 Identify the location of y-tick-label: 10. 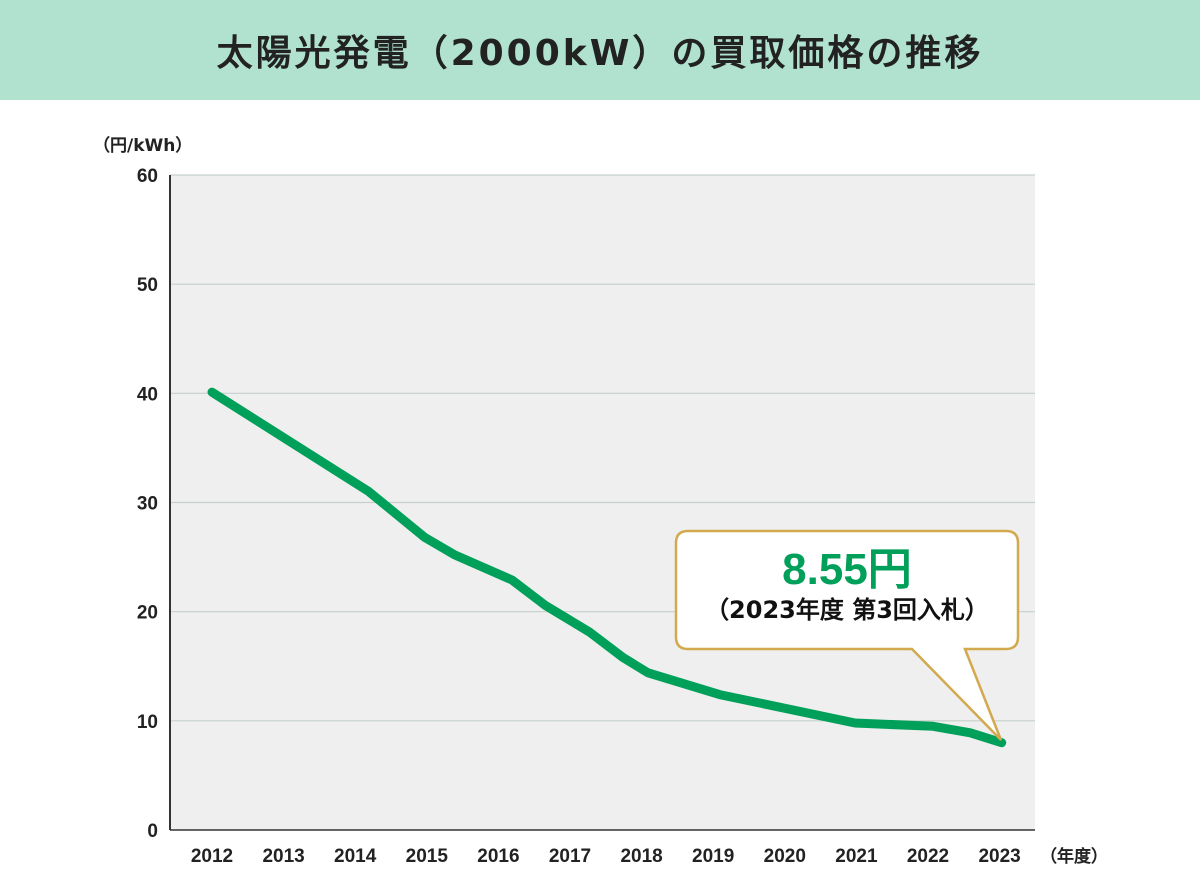
(147, 722).